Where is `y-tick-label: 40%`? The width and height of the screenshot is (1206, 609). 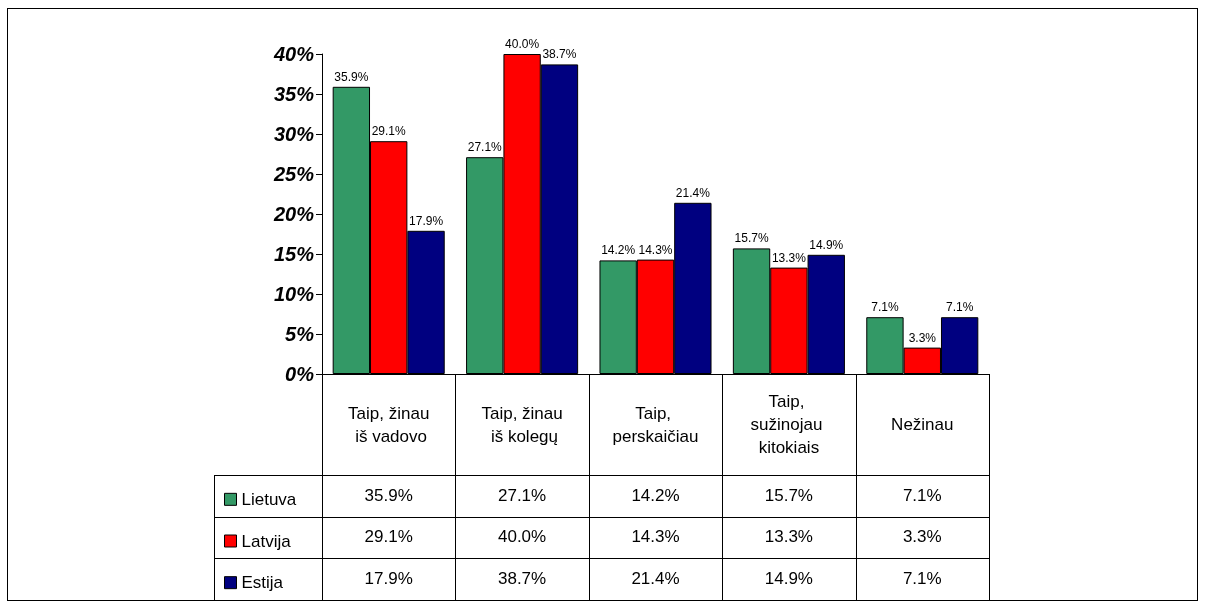 y-tick-label: 40% is located at coordinates (293, 54).